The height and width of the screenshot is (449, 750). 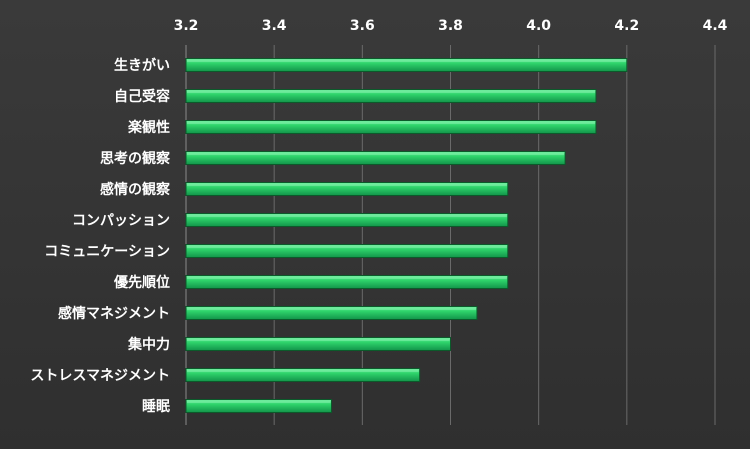 I want to click on x-tick-label: 3.6, so click(x=362, y=26).